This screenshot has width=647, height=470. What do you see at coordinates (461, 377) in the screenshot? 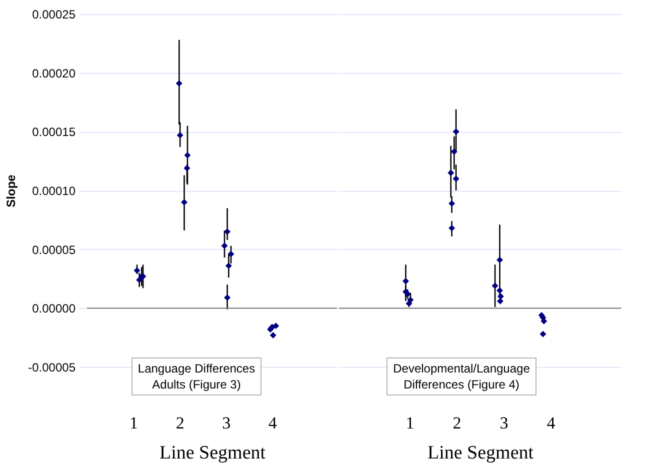
I see `annotation: Developmental/Language Differences (Figure 4)` at bounding box center [461, 377].